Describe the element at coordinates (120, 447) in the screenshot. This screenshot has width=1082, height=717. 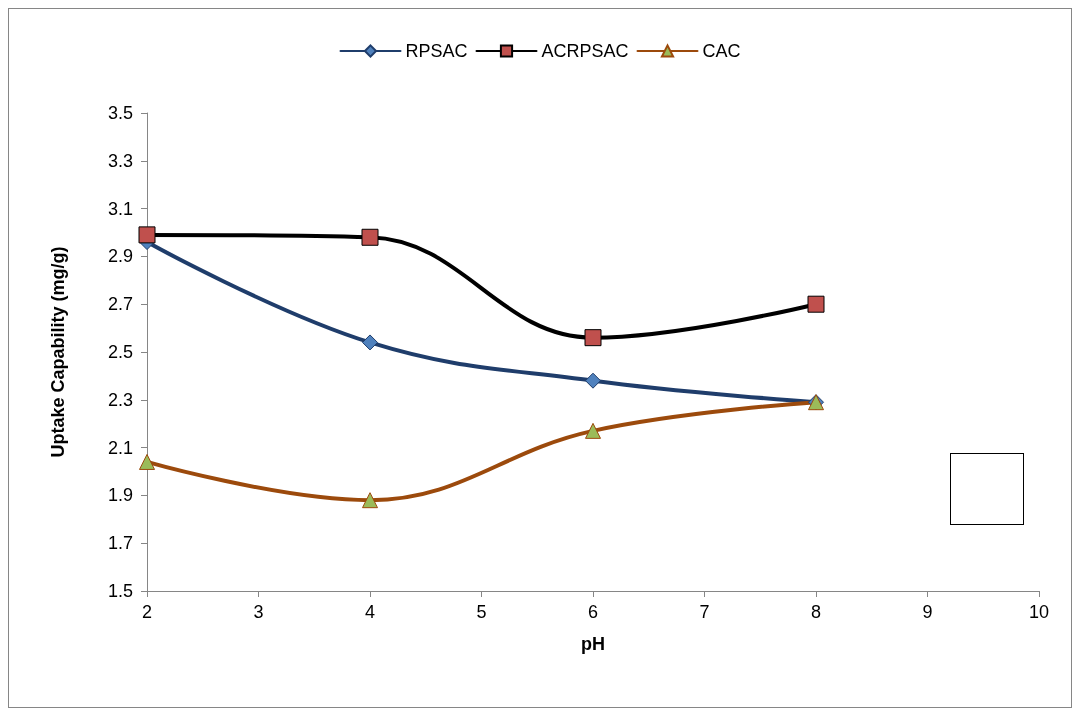
I see `y-tick-label: 2.1` at that location.